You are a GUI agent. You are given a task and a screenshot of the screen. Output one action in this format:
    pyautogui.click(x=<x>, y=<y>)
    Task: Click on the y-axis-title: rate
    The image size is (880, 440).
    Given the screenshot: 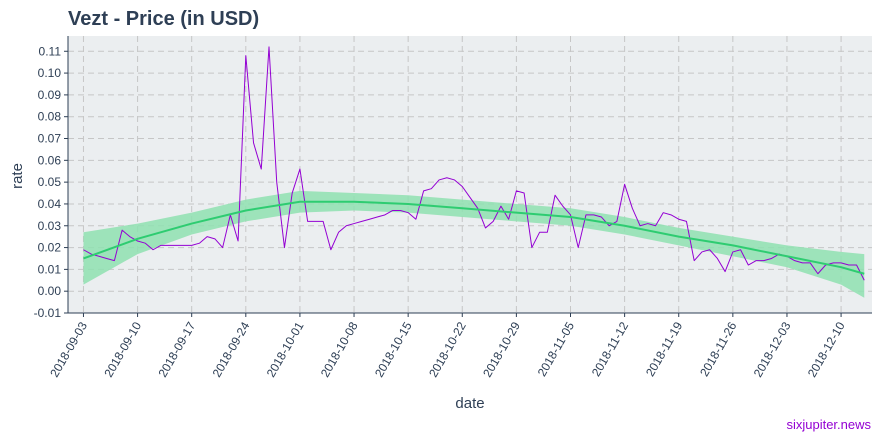 What is the action you would take?
    pyautogui.click(x=17, y=176)
    